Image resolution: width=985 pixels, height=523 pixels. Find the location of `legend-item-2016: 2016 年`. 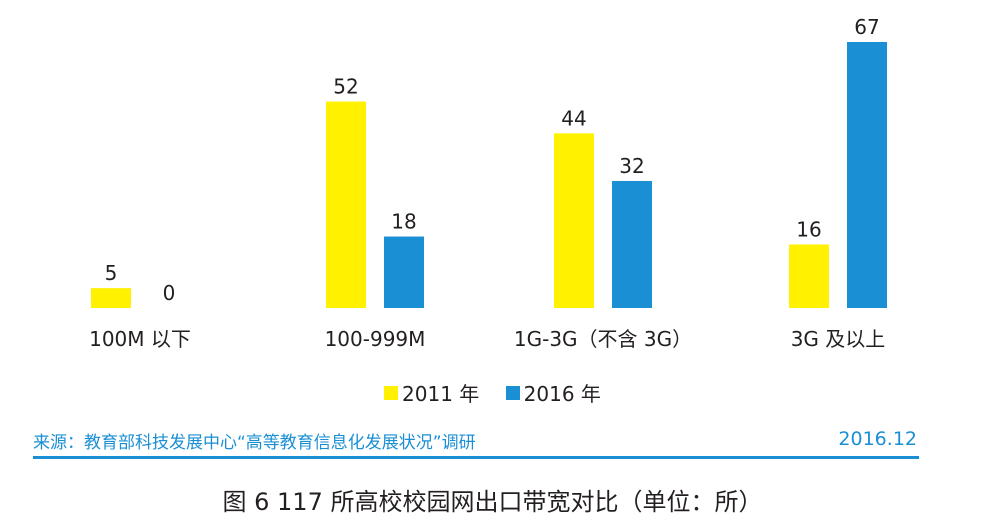

legend-item-2016: 2016 年 is located at coordinates (553, 392).